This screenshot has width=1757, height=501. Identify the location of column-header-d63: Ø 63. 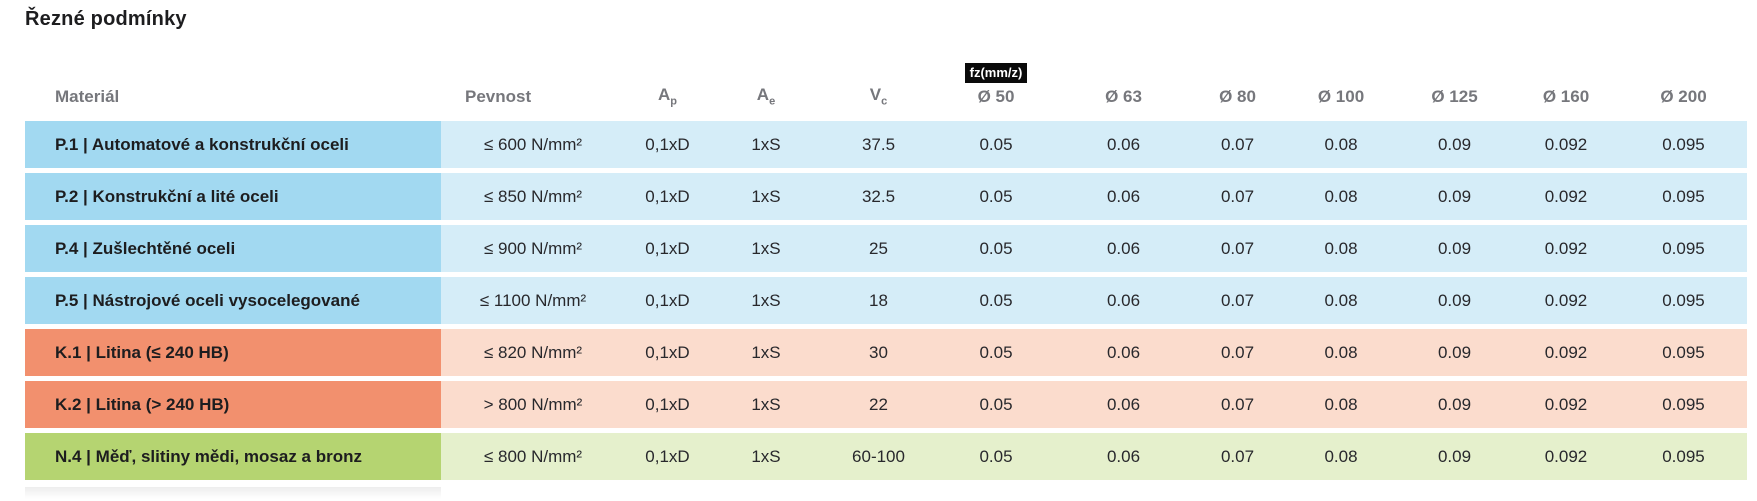
(1123, 96).